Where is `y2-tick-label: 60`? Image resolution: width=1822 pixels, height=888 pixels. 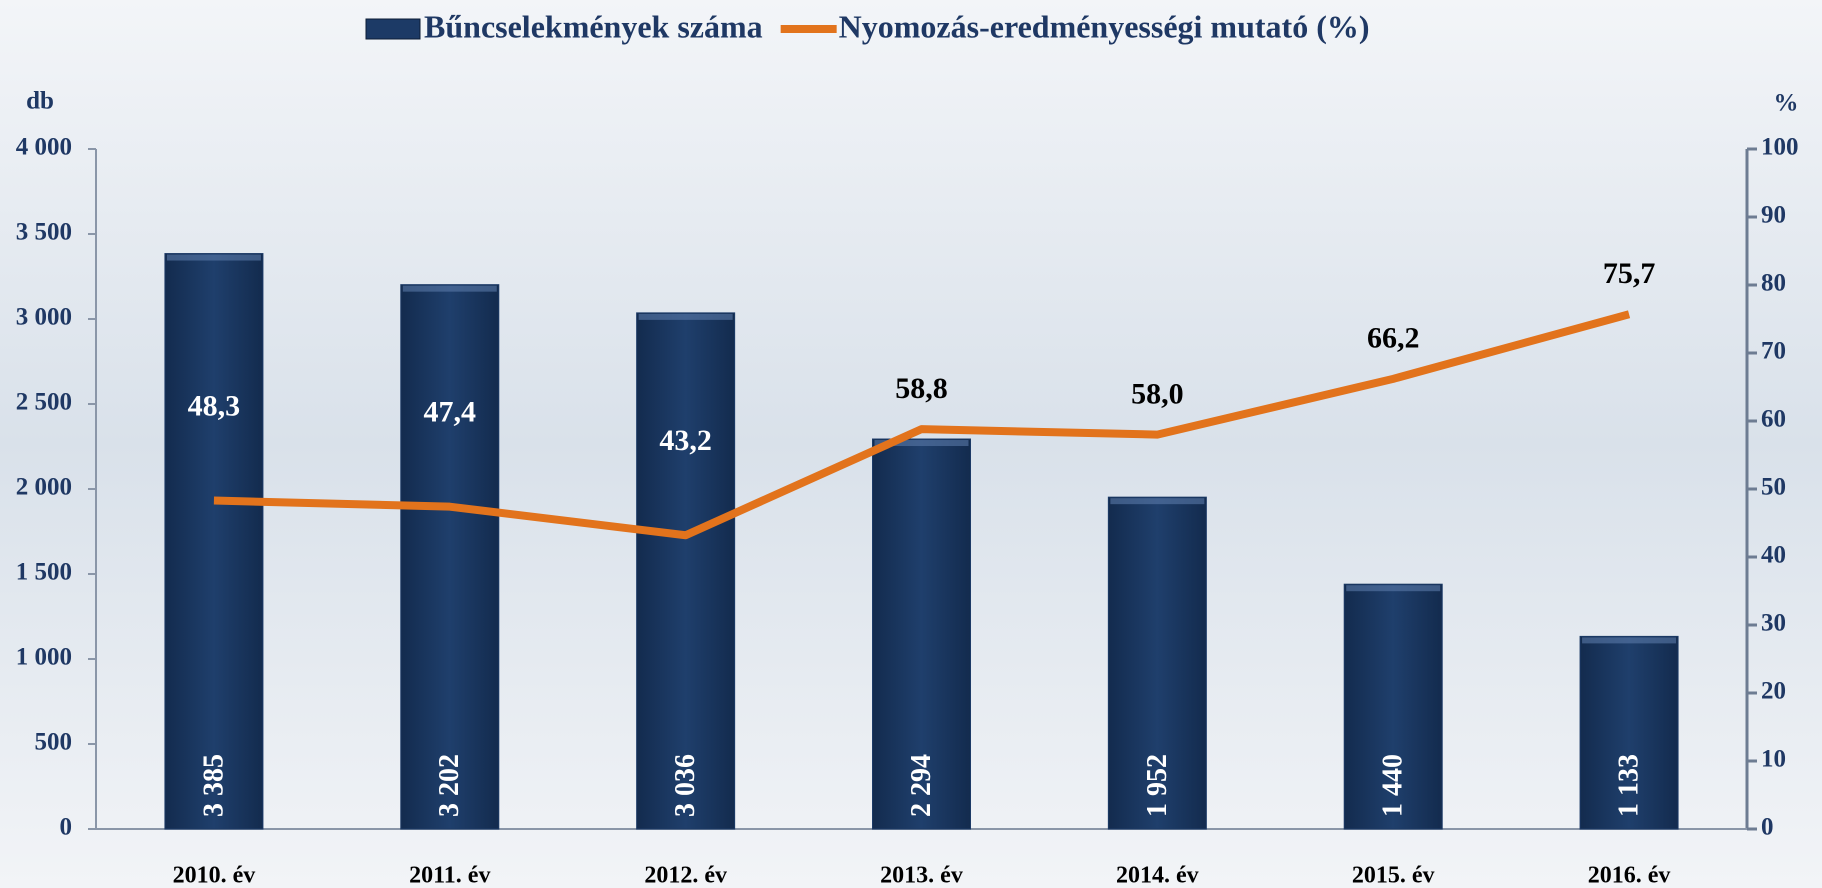 y2-tick-label: 60 is located at coordinates (1773, 419).